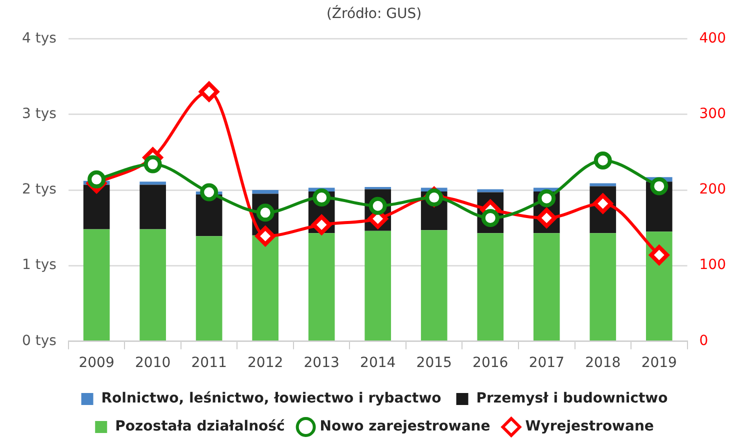 The width and height of the screenshot is (748, 446). Describe the element at coordinates (589, 426) in the screenshot. I see `legend-label: Wyrejestrowane` at that location.